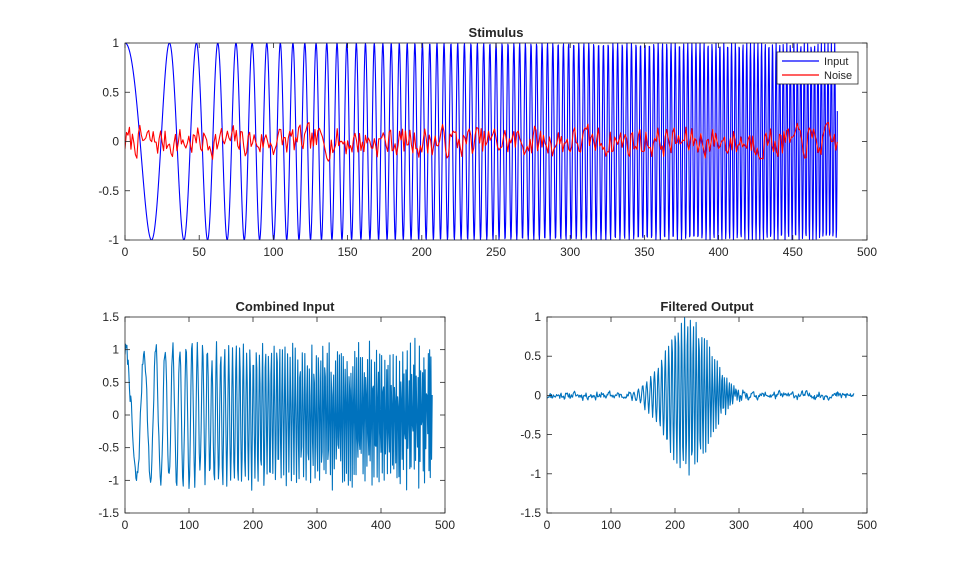  I want to click on combined-xtick-label: 0, so click(125, 525).